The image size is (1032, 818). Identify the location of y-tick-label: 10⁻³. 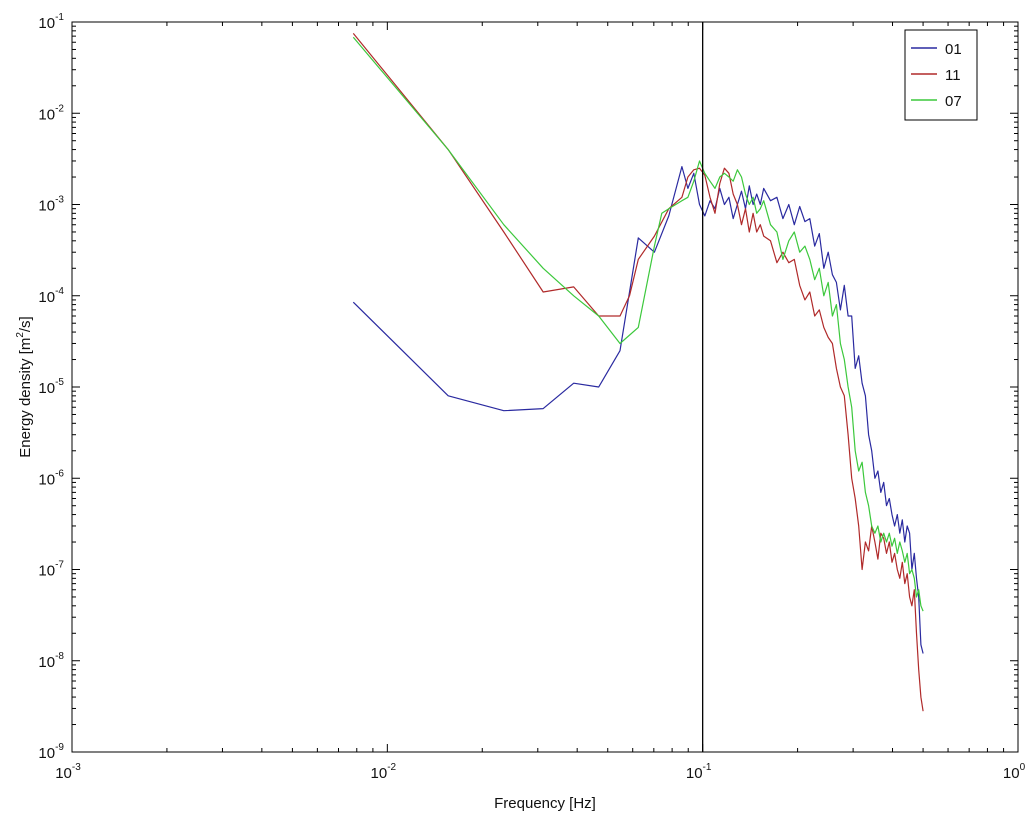
(51, 205).